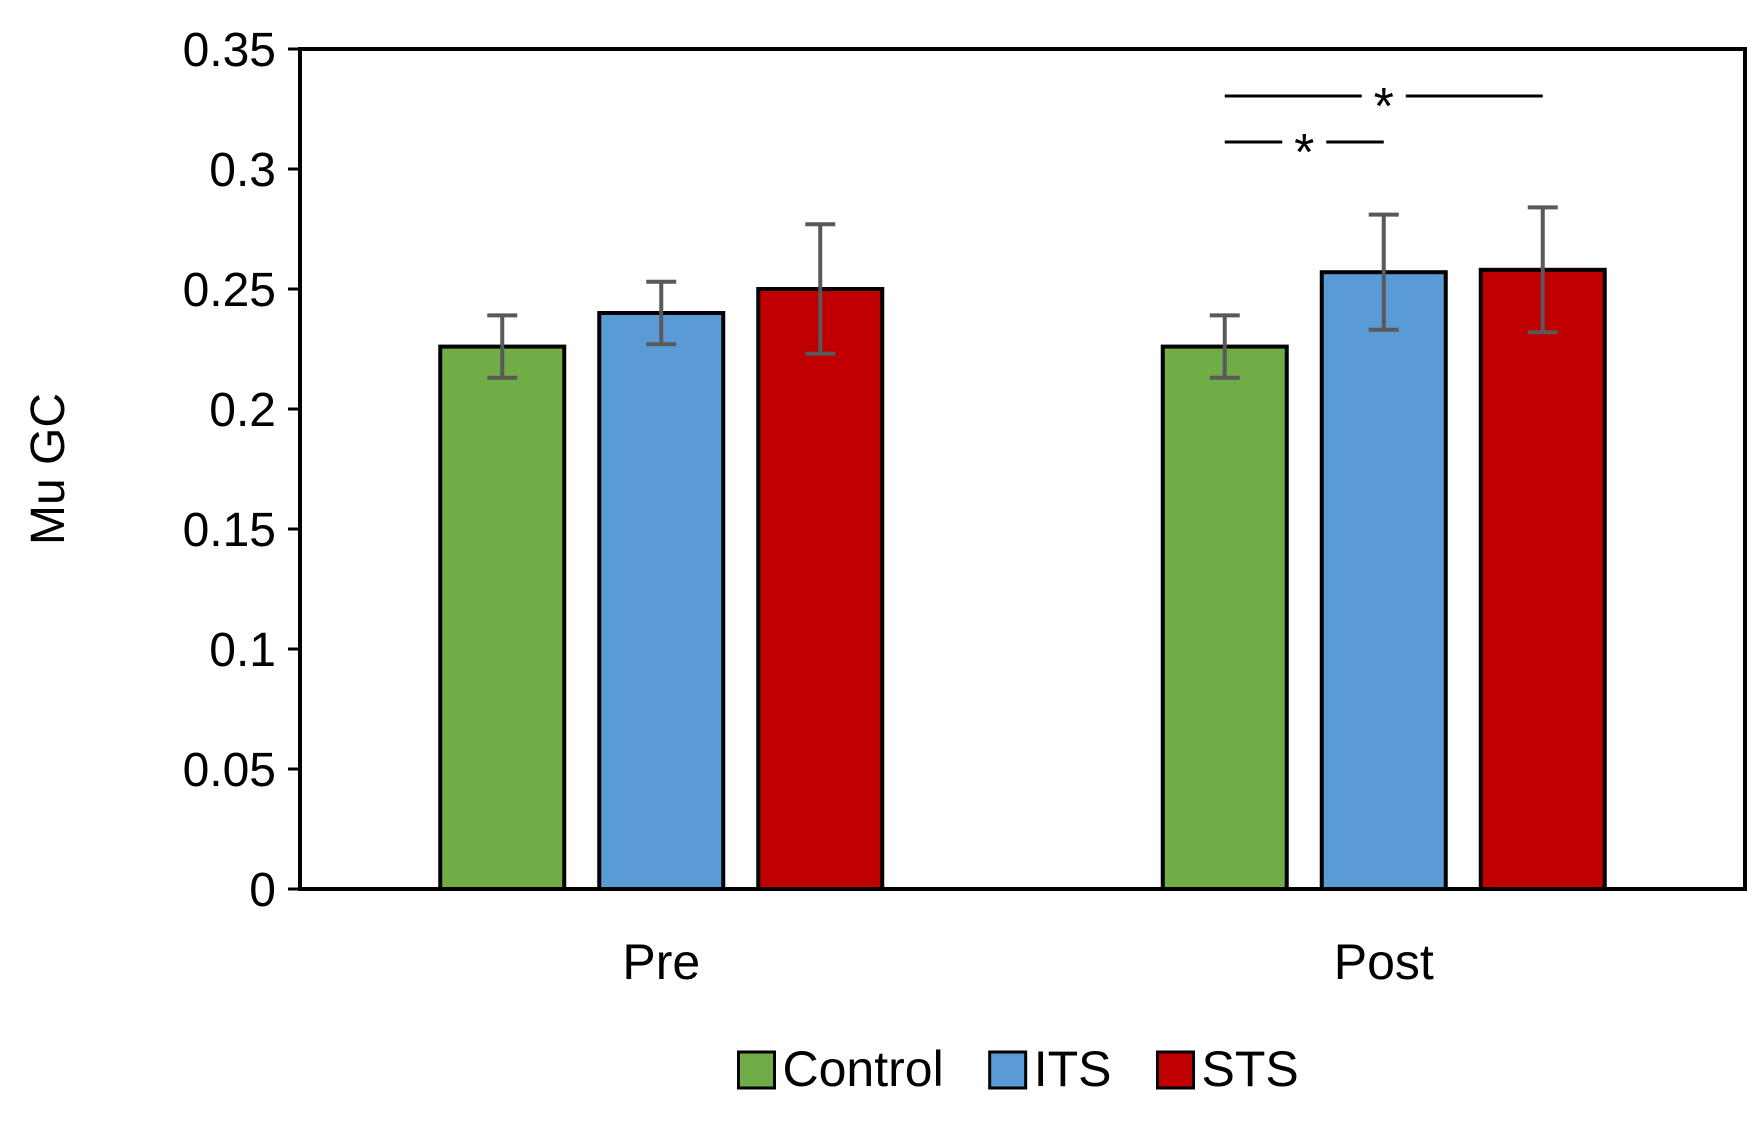  What do you see at coordinates (1224, 618) in the screenshot?
I see `bar-post-control` at bounding box center [1224, 618].